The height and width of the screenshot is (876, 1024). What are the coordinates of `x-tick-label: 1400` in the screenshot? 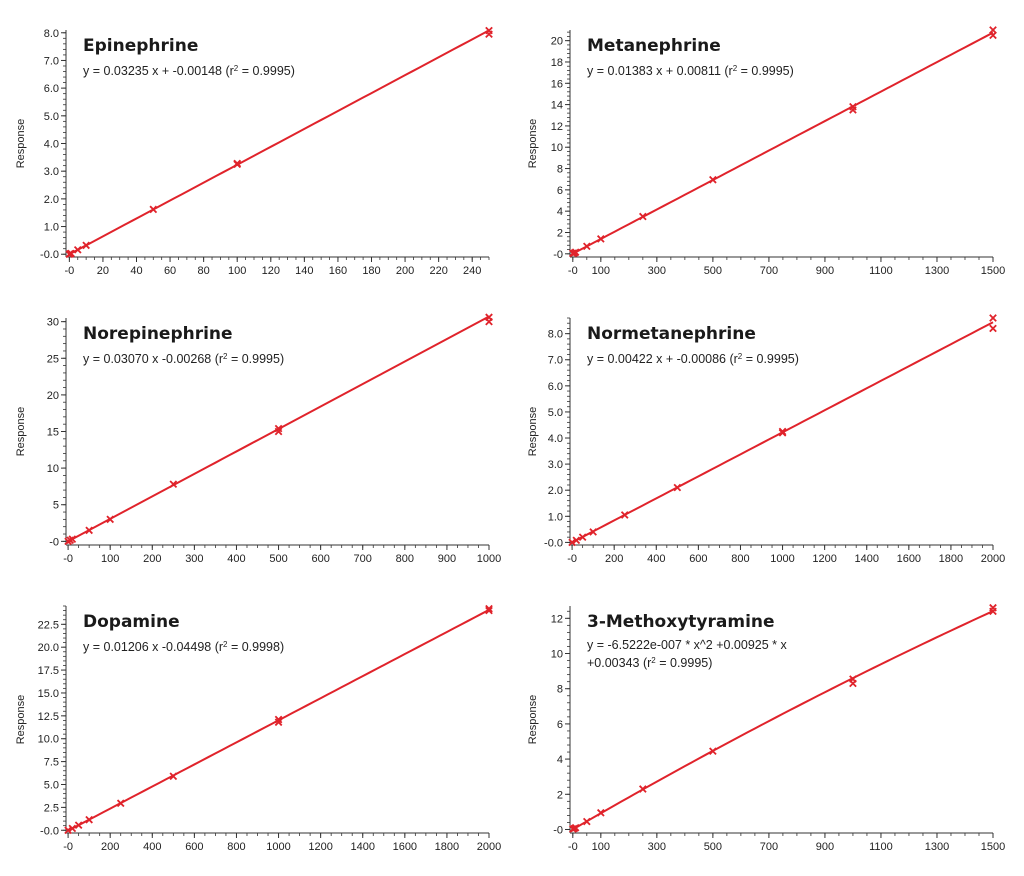 It's located at (866, 559).